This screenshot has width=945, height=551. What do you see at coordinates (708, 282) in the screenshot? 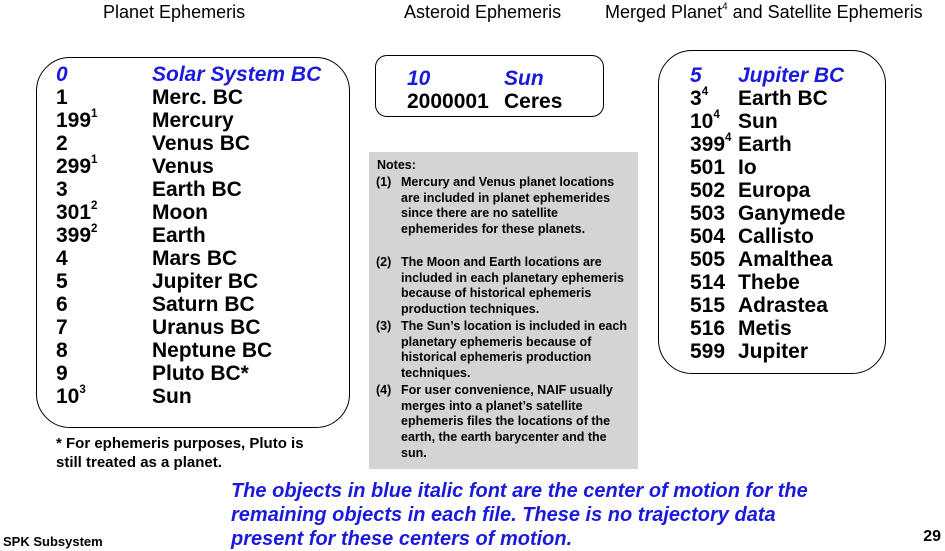
I see `naif-id: 514` at bounding box center [708, 282].